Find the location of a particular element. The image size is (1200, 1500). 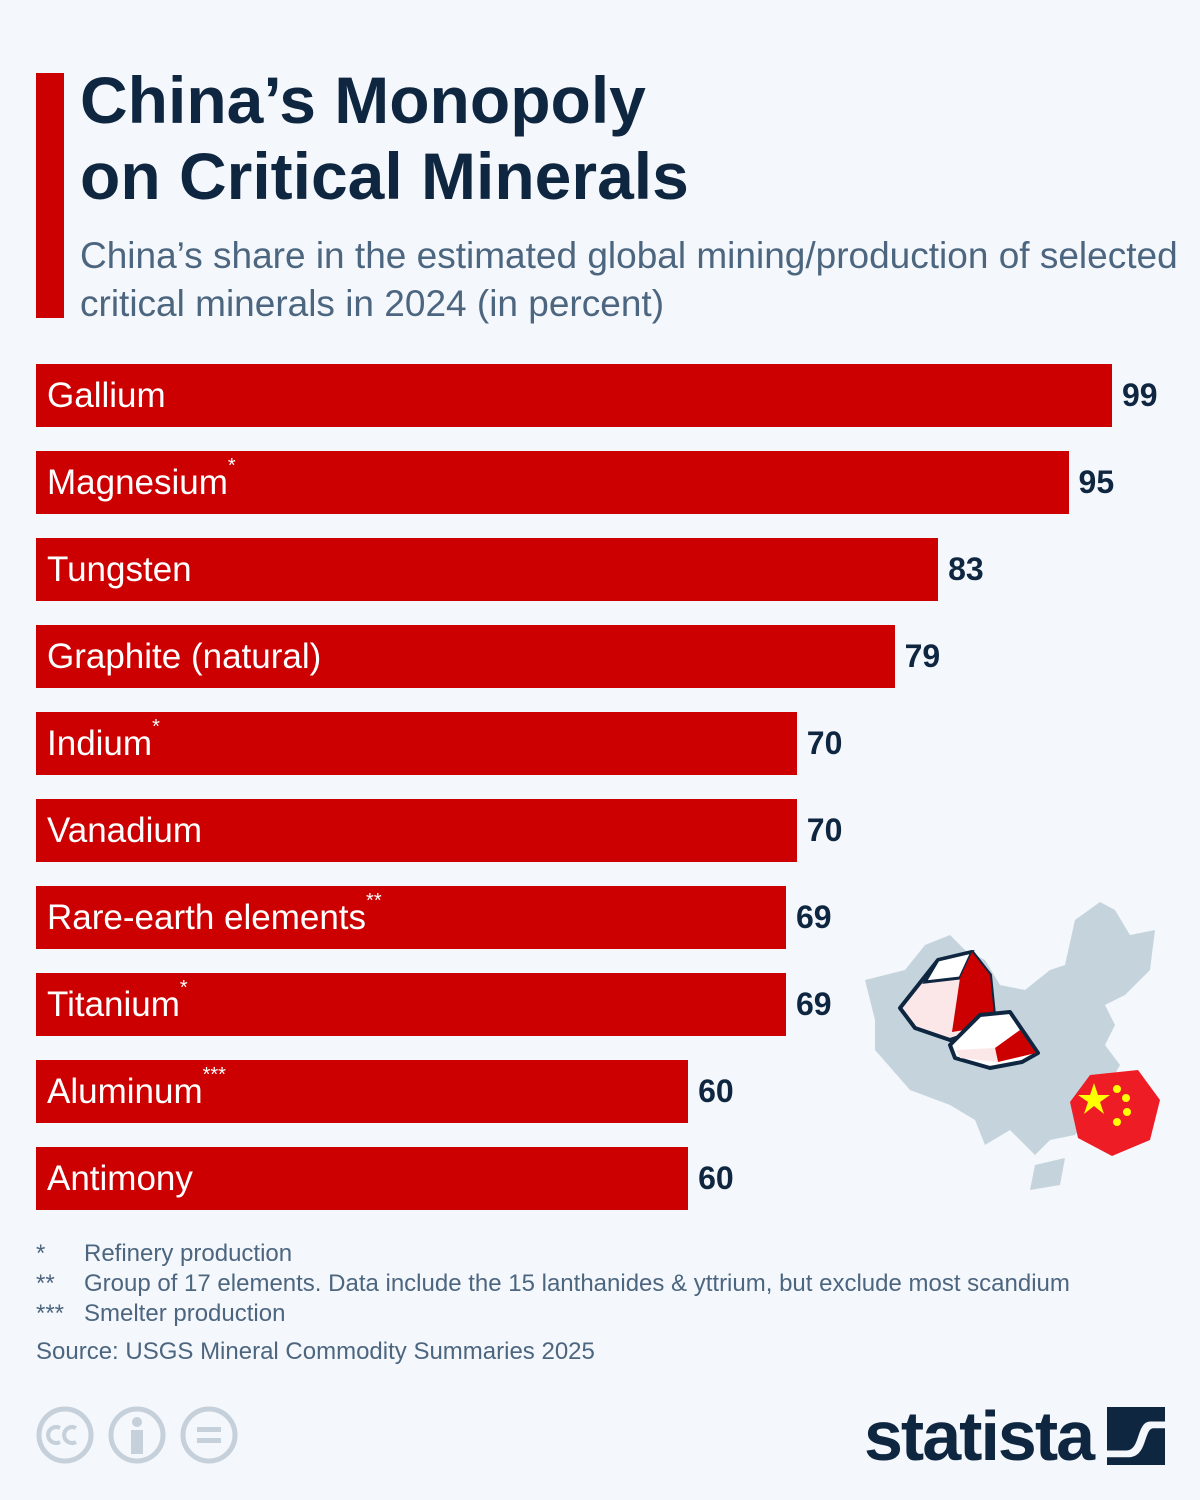

bar-magnesium is located at coordinates (552, 482).